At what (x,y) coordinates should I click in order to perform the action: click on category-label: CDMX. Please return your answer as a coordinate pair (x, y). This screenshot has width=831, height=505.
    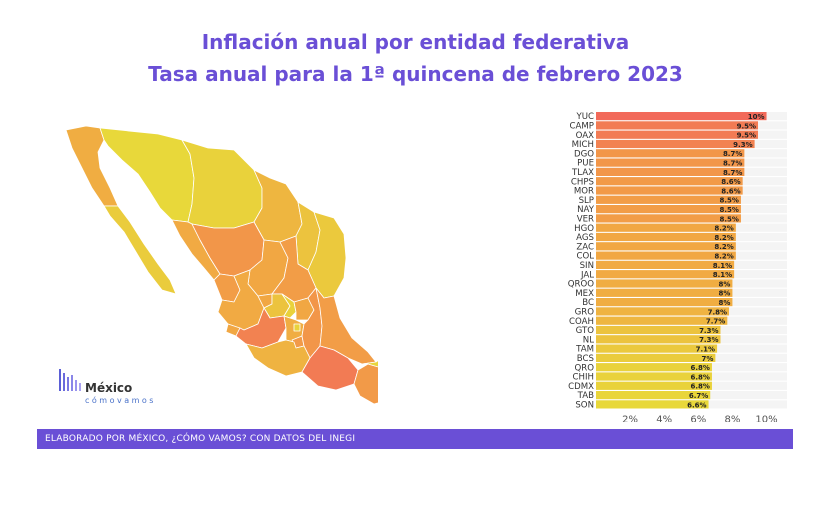
    Looking at the image, I should click on (581, 387).